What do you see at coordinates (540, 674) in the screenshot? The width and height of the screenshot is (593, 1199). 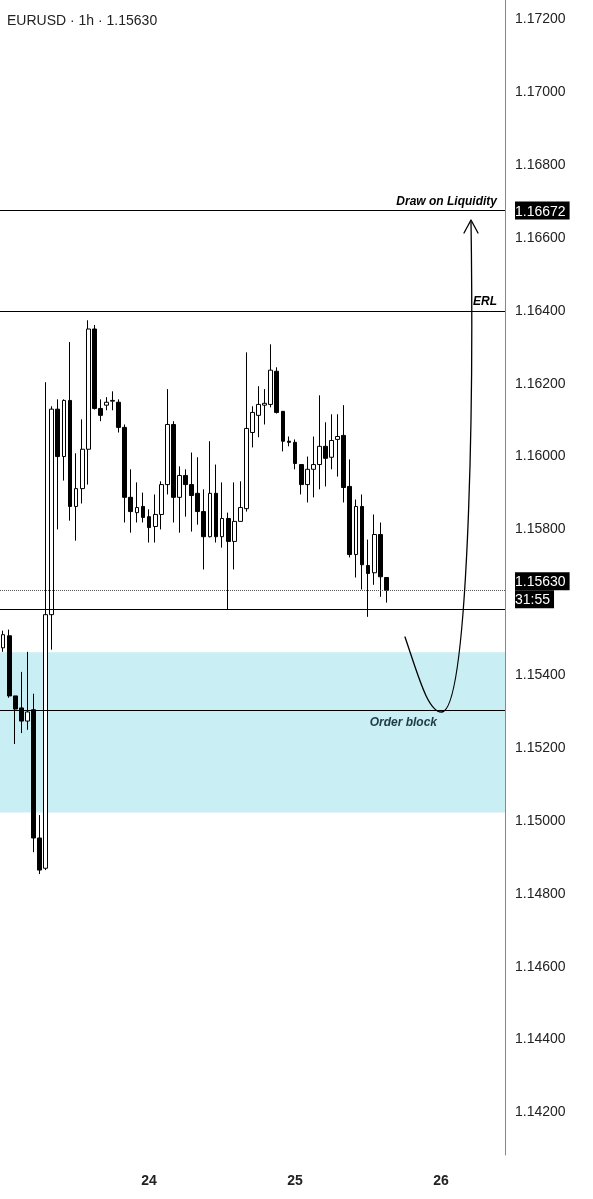 I see `y-tick-label: 1.15400` at bounding box center [540, 674].